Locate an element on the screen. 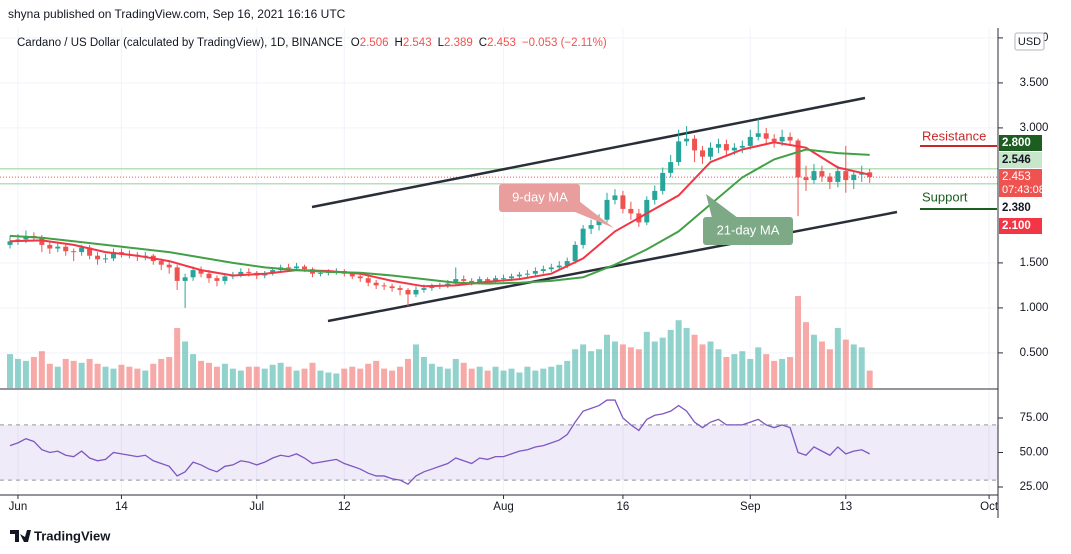 Image resolution: width=1071 pixels, height=554 pixels. last-price-box is located at coordinates (1020, 183).